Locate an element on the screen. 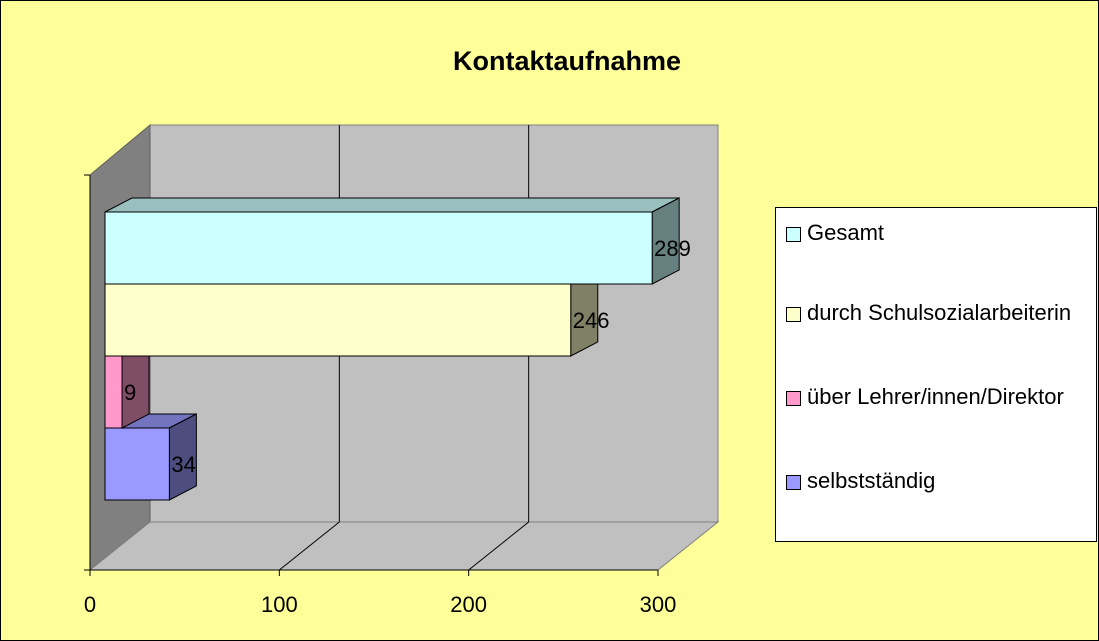 This screenshot has height=641, width=1099. bar-top is located at coordinates (392, 205).